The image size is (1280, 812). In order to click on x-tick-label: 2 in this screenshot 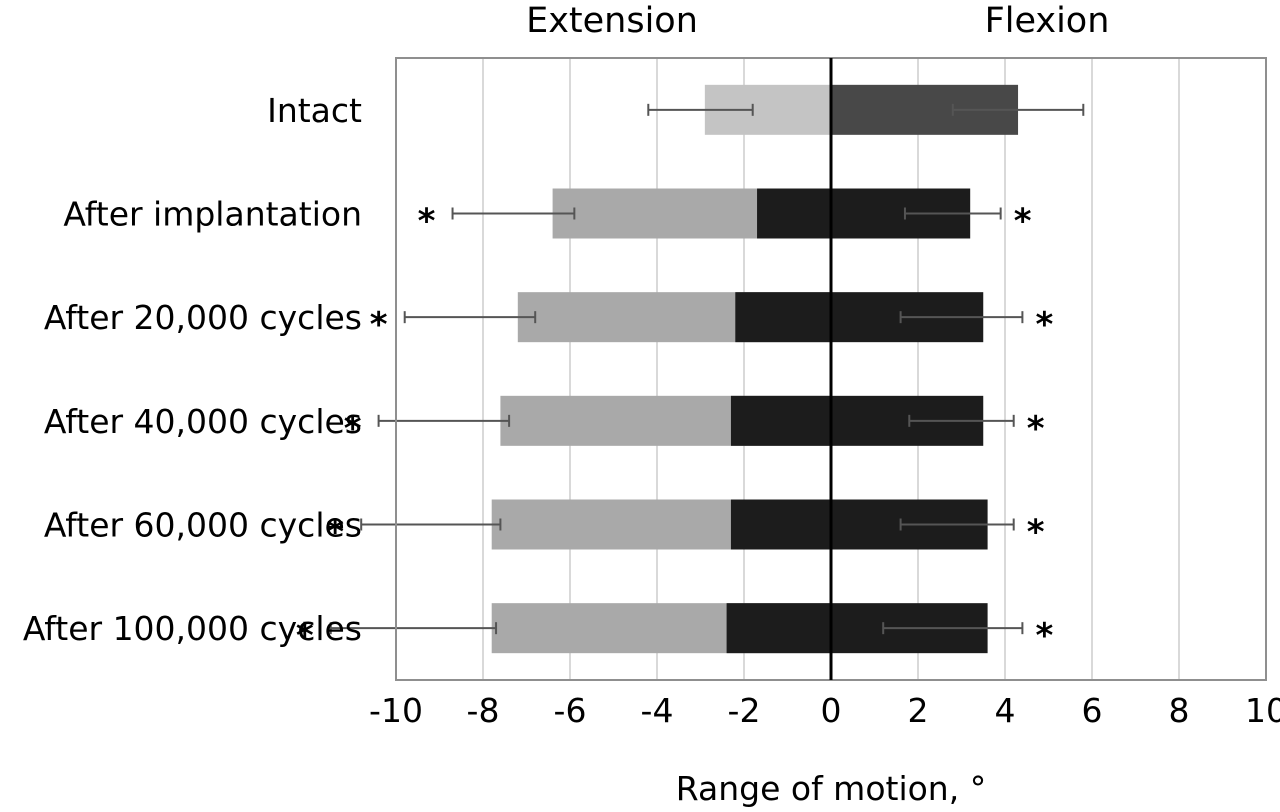, I will do `click(918, 710)`.